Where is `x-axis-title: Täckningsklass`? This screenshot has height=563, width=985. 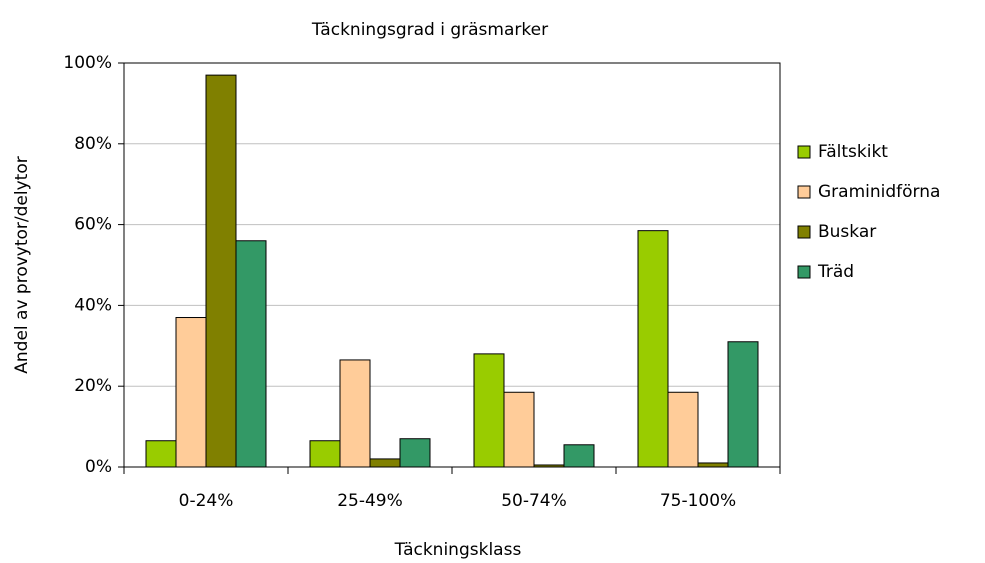
x-axis-title: Täckningsklass is located at coordinates (458, 550).